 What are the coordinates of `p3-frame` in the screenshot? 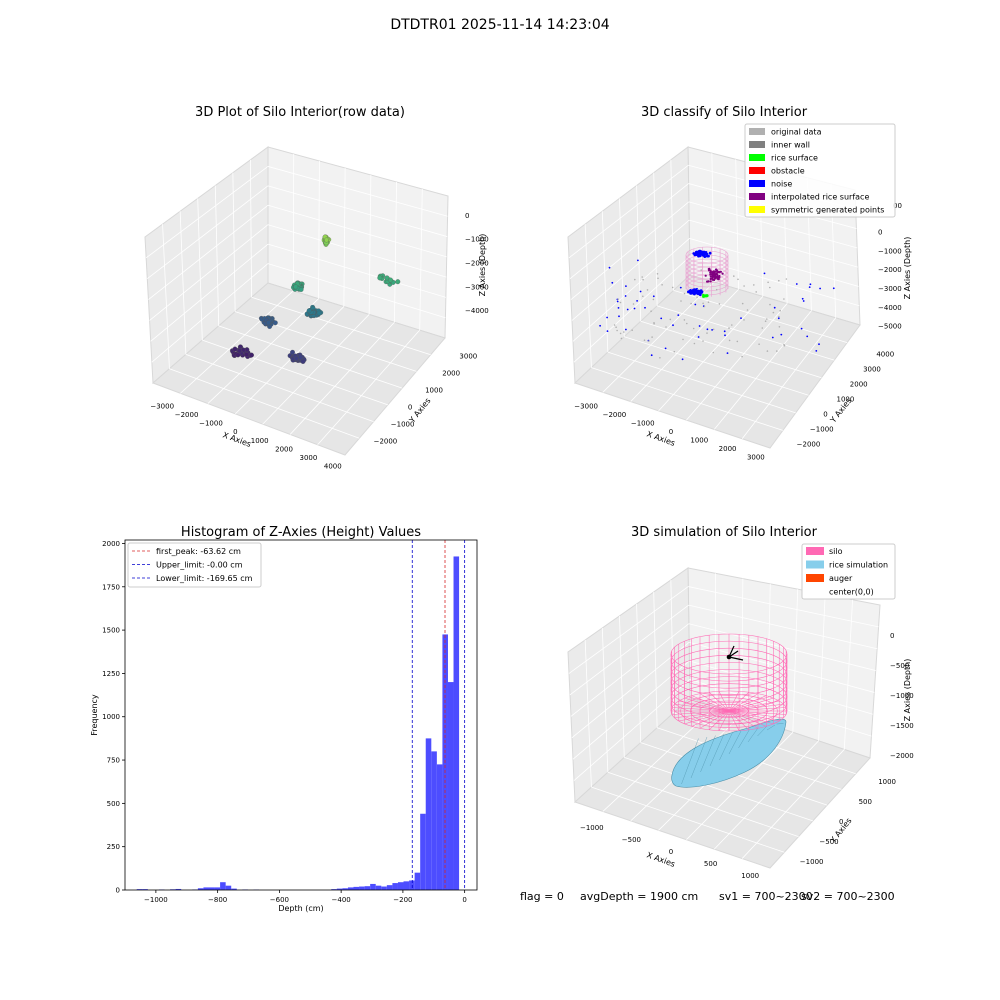 It's located at (301, 715).